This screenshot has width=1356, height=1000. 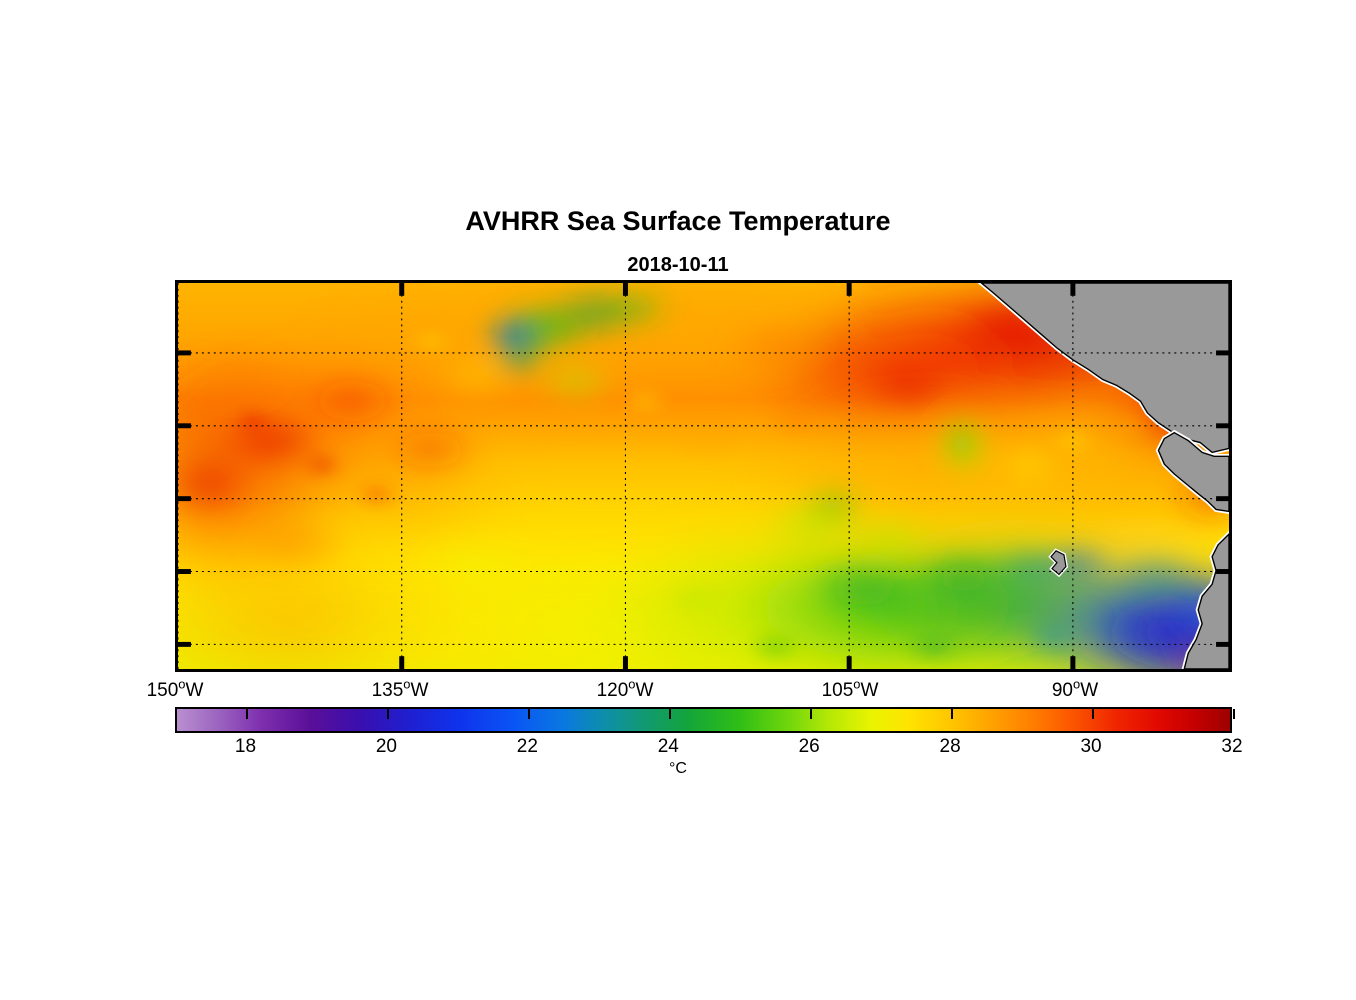 What do you see at coordinates (245, 746) in the screenshot?
I see `colorbar-label-18: 18` at bounding box center [245, 746].